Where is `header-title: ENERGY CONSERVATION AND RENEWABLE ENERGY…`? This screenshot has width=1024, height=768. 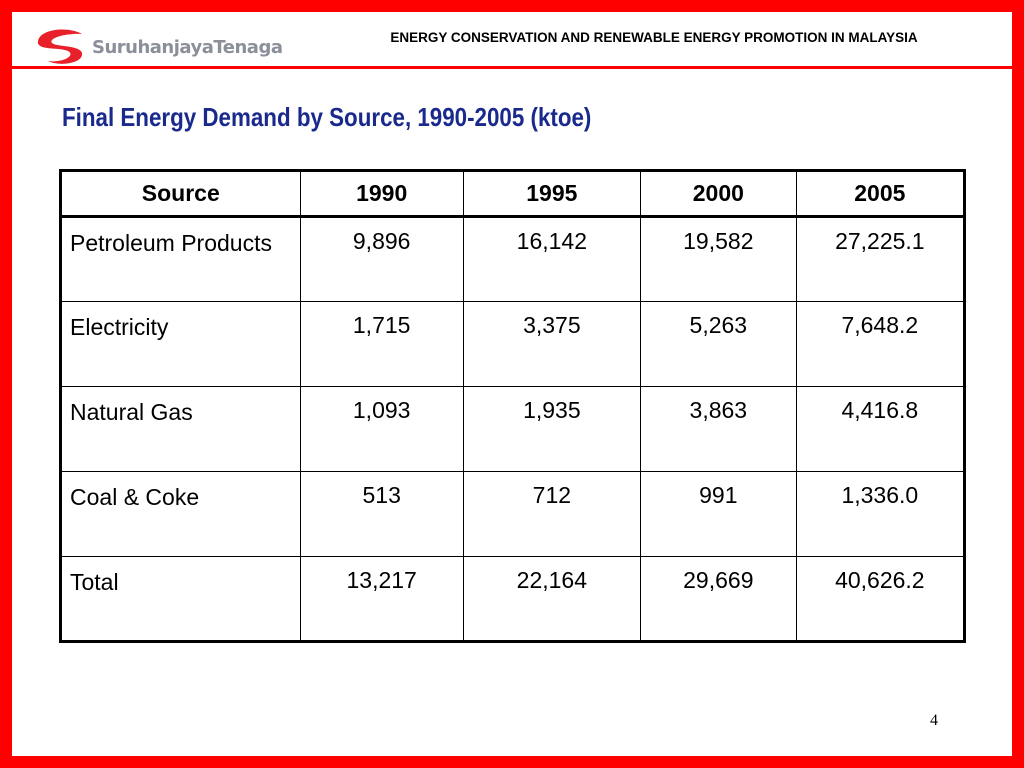 header-title: ENERGY CONSERVATION AND RENEWABLE ENERGY… is located at coordinates (654, 37).